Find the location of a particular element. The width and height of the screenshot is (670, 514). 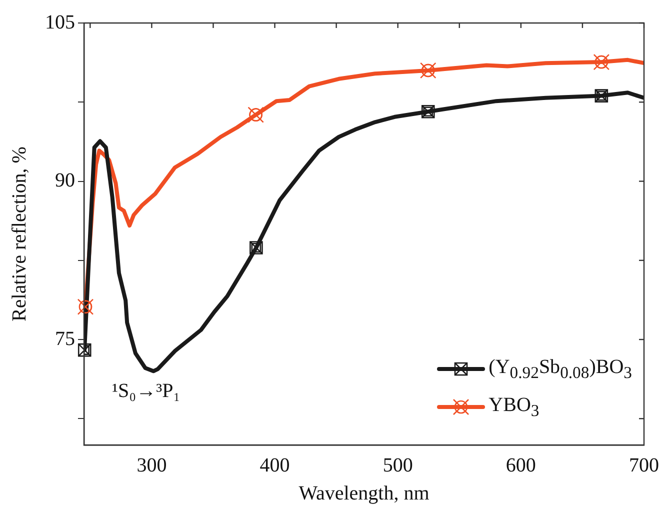

y-tick-label: 90 is located at coordinates (65, 181).